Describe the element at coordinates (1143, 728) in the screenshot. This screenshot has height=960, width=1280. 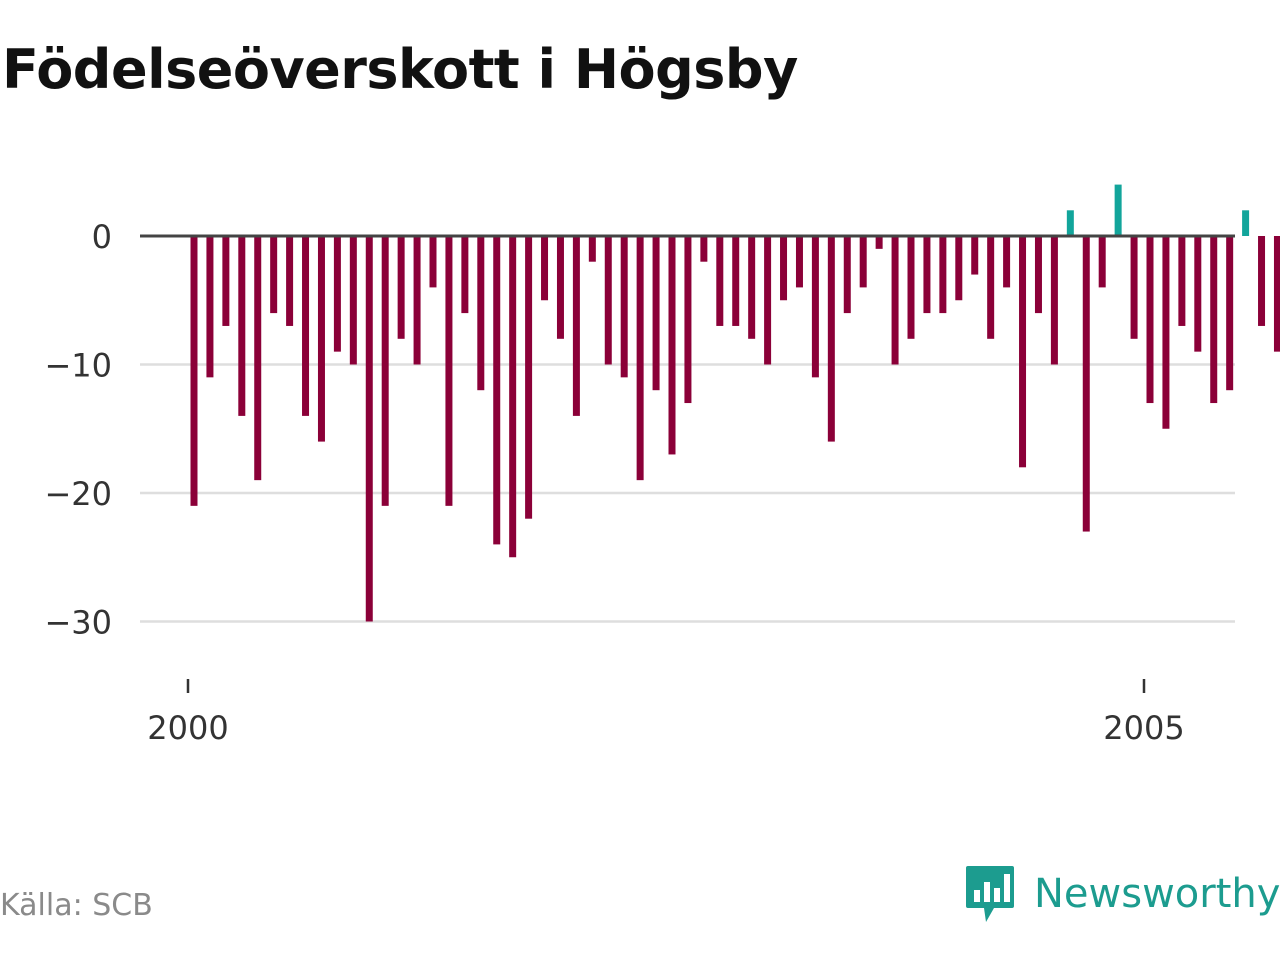
I see `x-tick-label: 2005` at that location.